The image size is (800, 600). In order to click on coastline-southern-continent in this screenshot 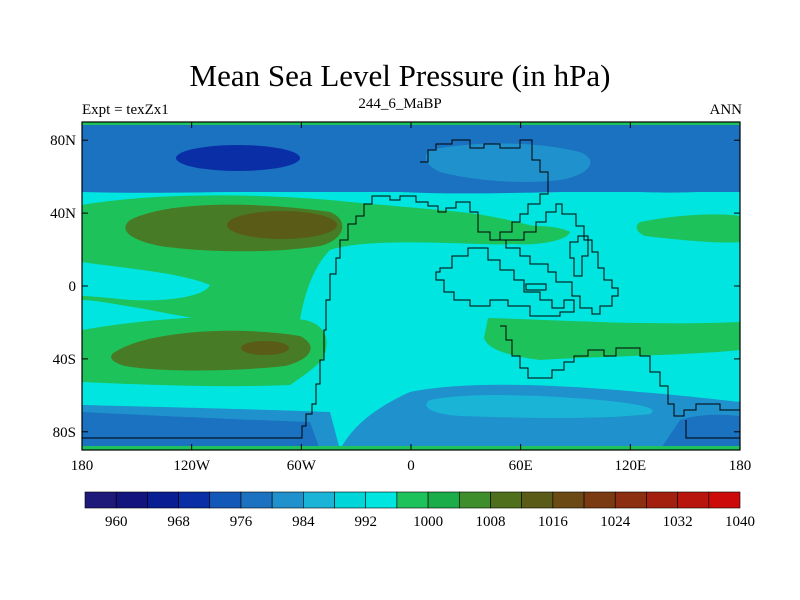, I will do `click(620, 371)`.